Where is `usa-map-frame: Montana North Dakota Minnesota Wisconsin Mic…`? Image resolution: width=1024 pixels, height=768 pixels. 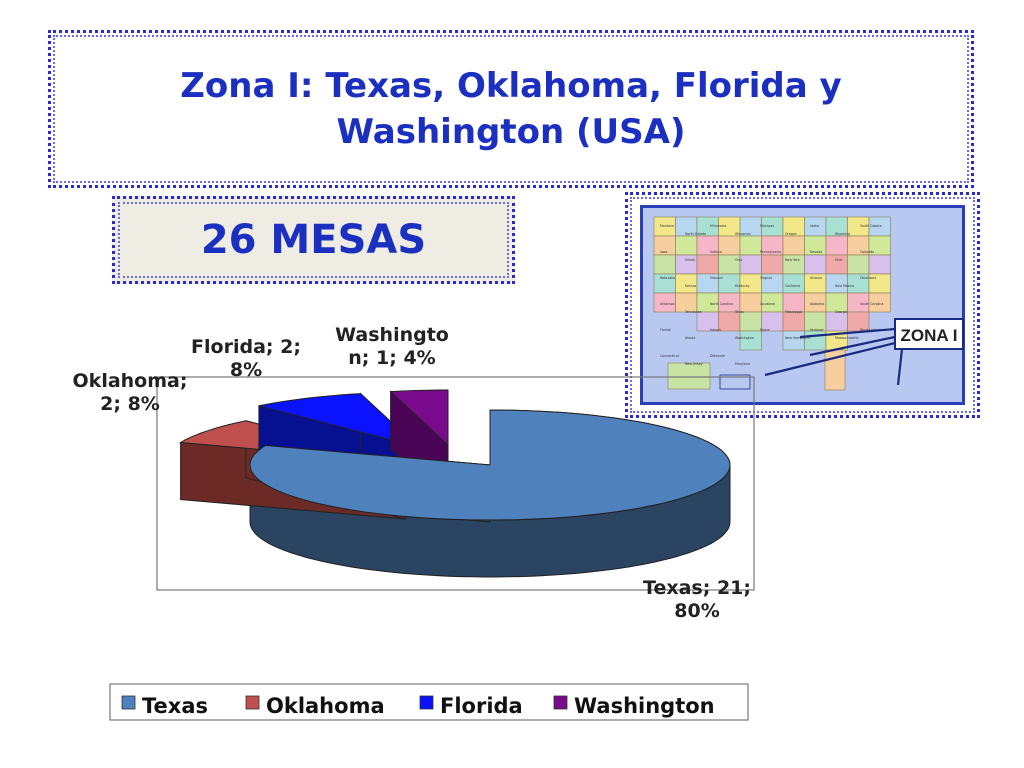 usa-map-frame: Montana North Dakota Minnesota Wisconsin Mic… is located at coordinates (802, 305).